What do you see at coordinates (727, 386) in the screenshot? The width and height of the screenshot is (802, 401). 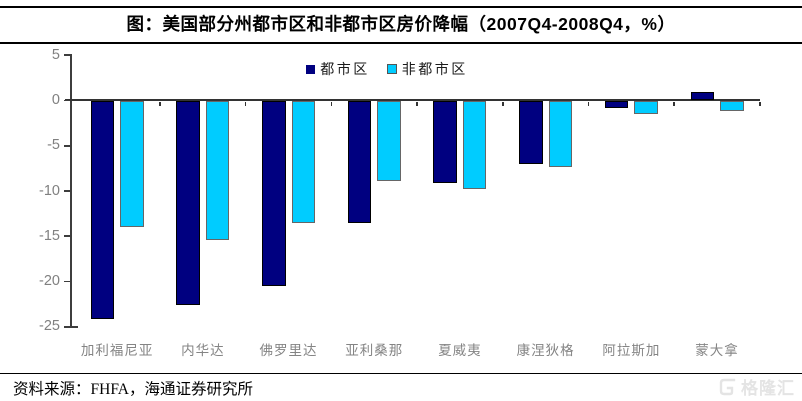 I see `gelonghui-logo-icon` at bounding box center [727, 386].